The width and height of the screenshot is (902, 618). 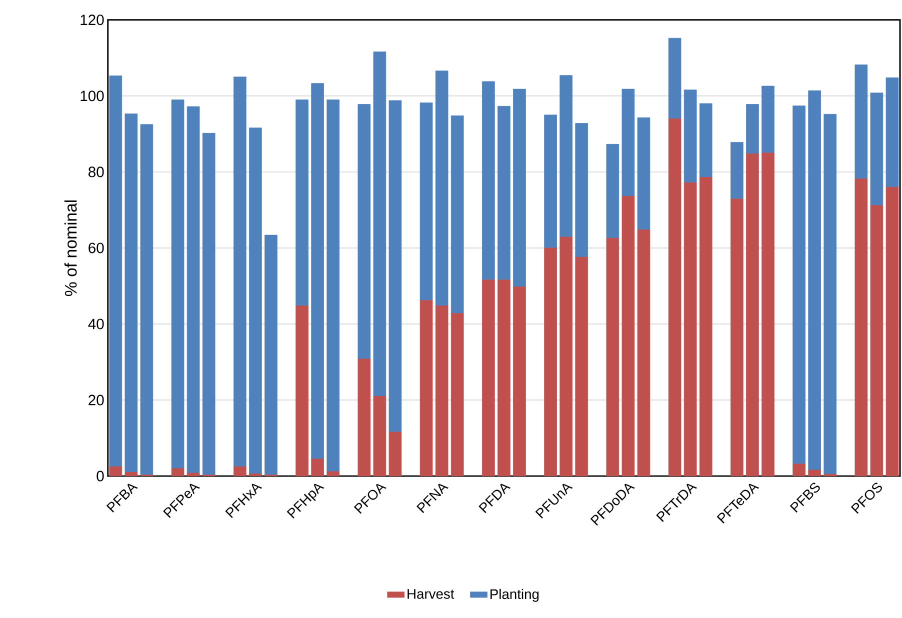 I want to click on y-tick-label: 40, so click(x=96, y=324).